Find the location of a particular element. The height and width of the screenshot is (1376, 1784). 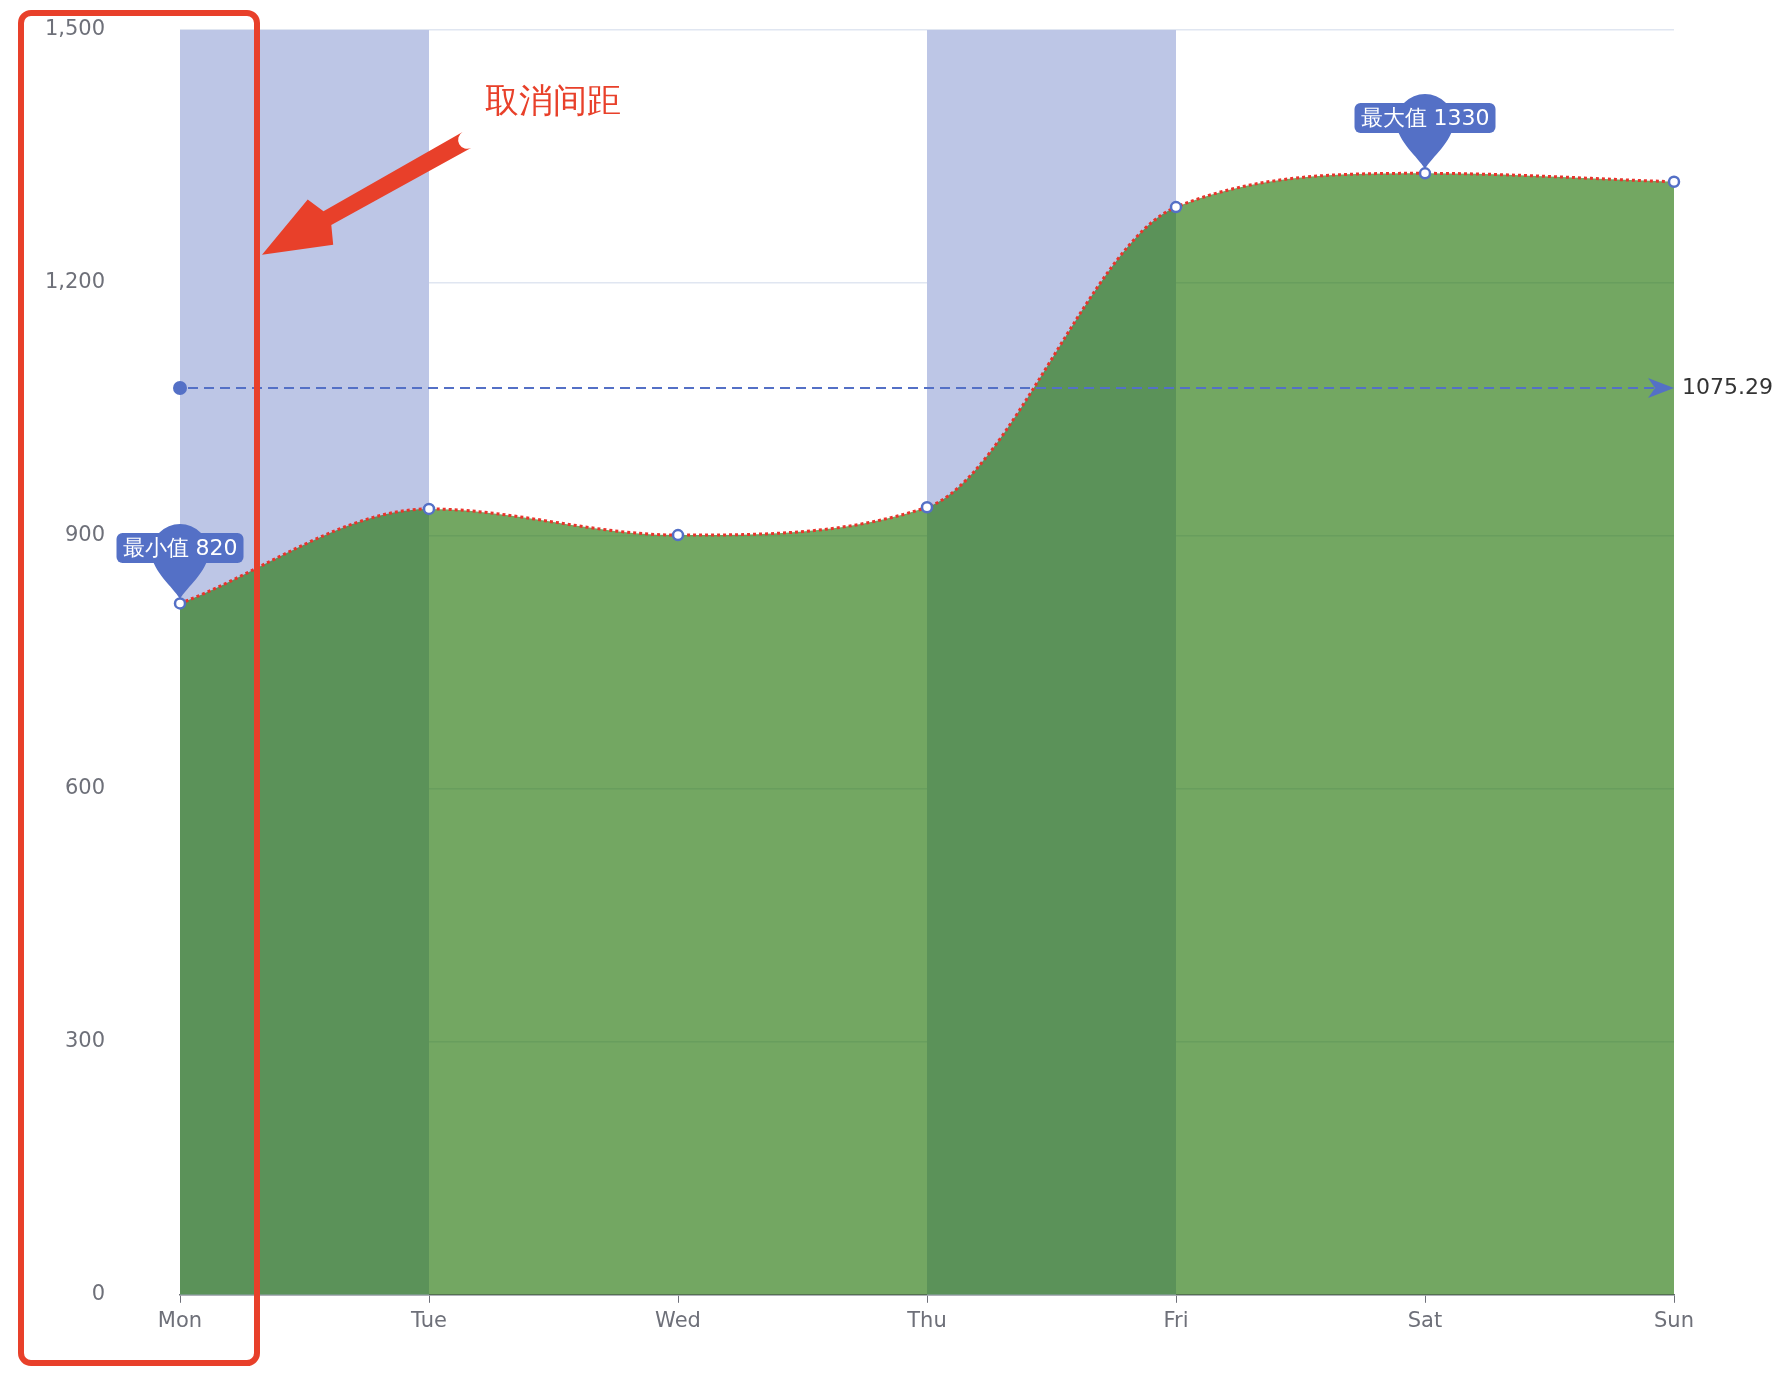

annotation: 最小值 820 is located at coordinates (180, 548).